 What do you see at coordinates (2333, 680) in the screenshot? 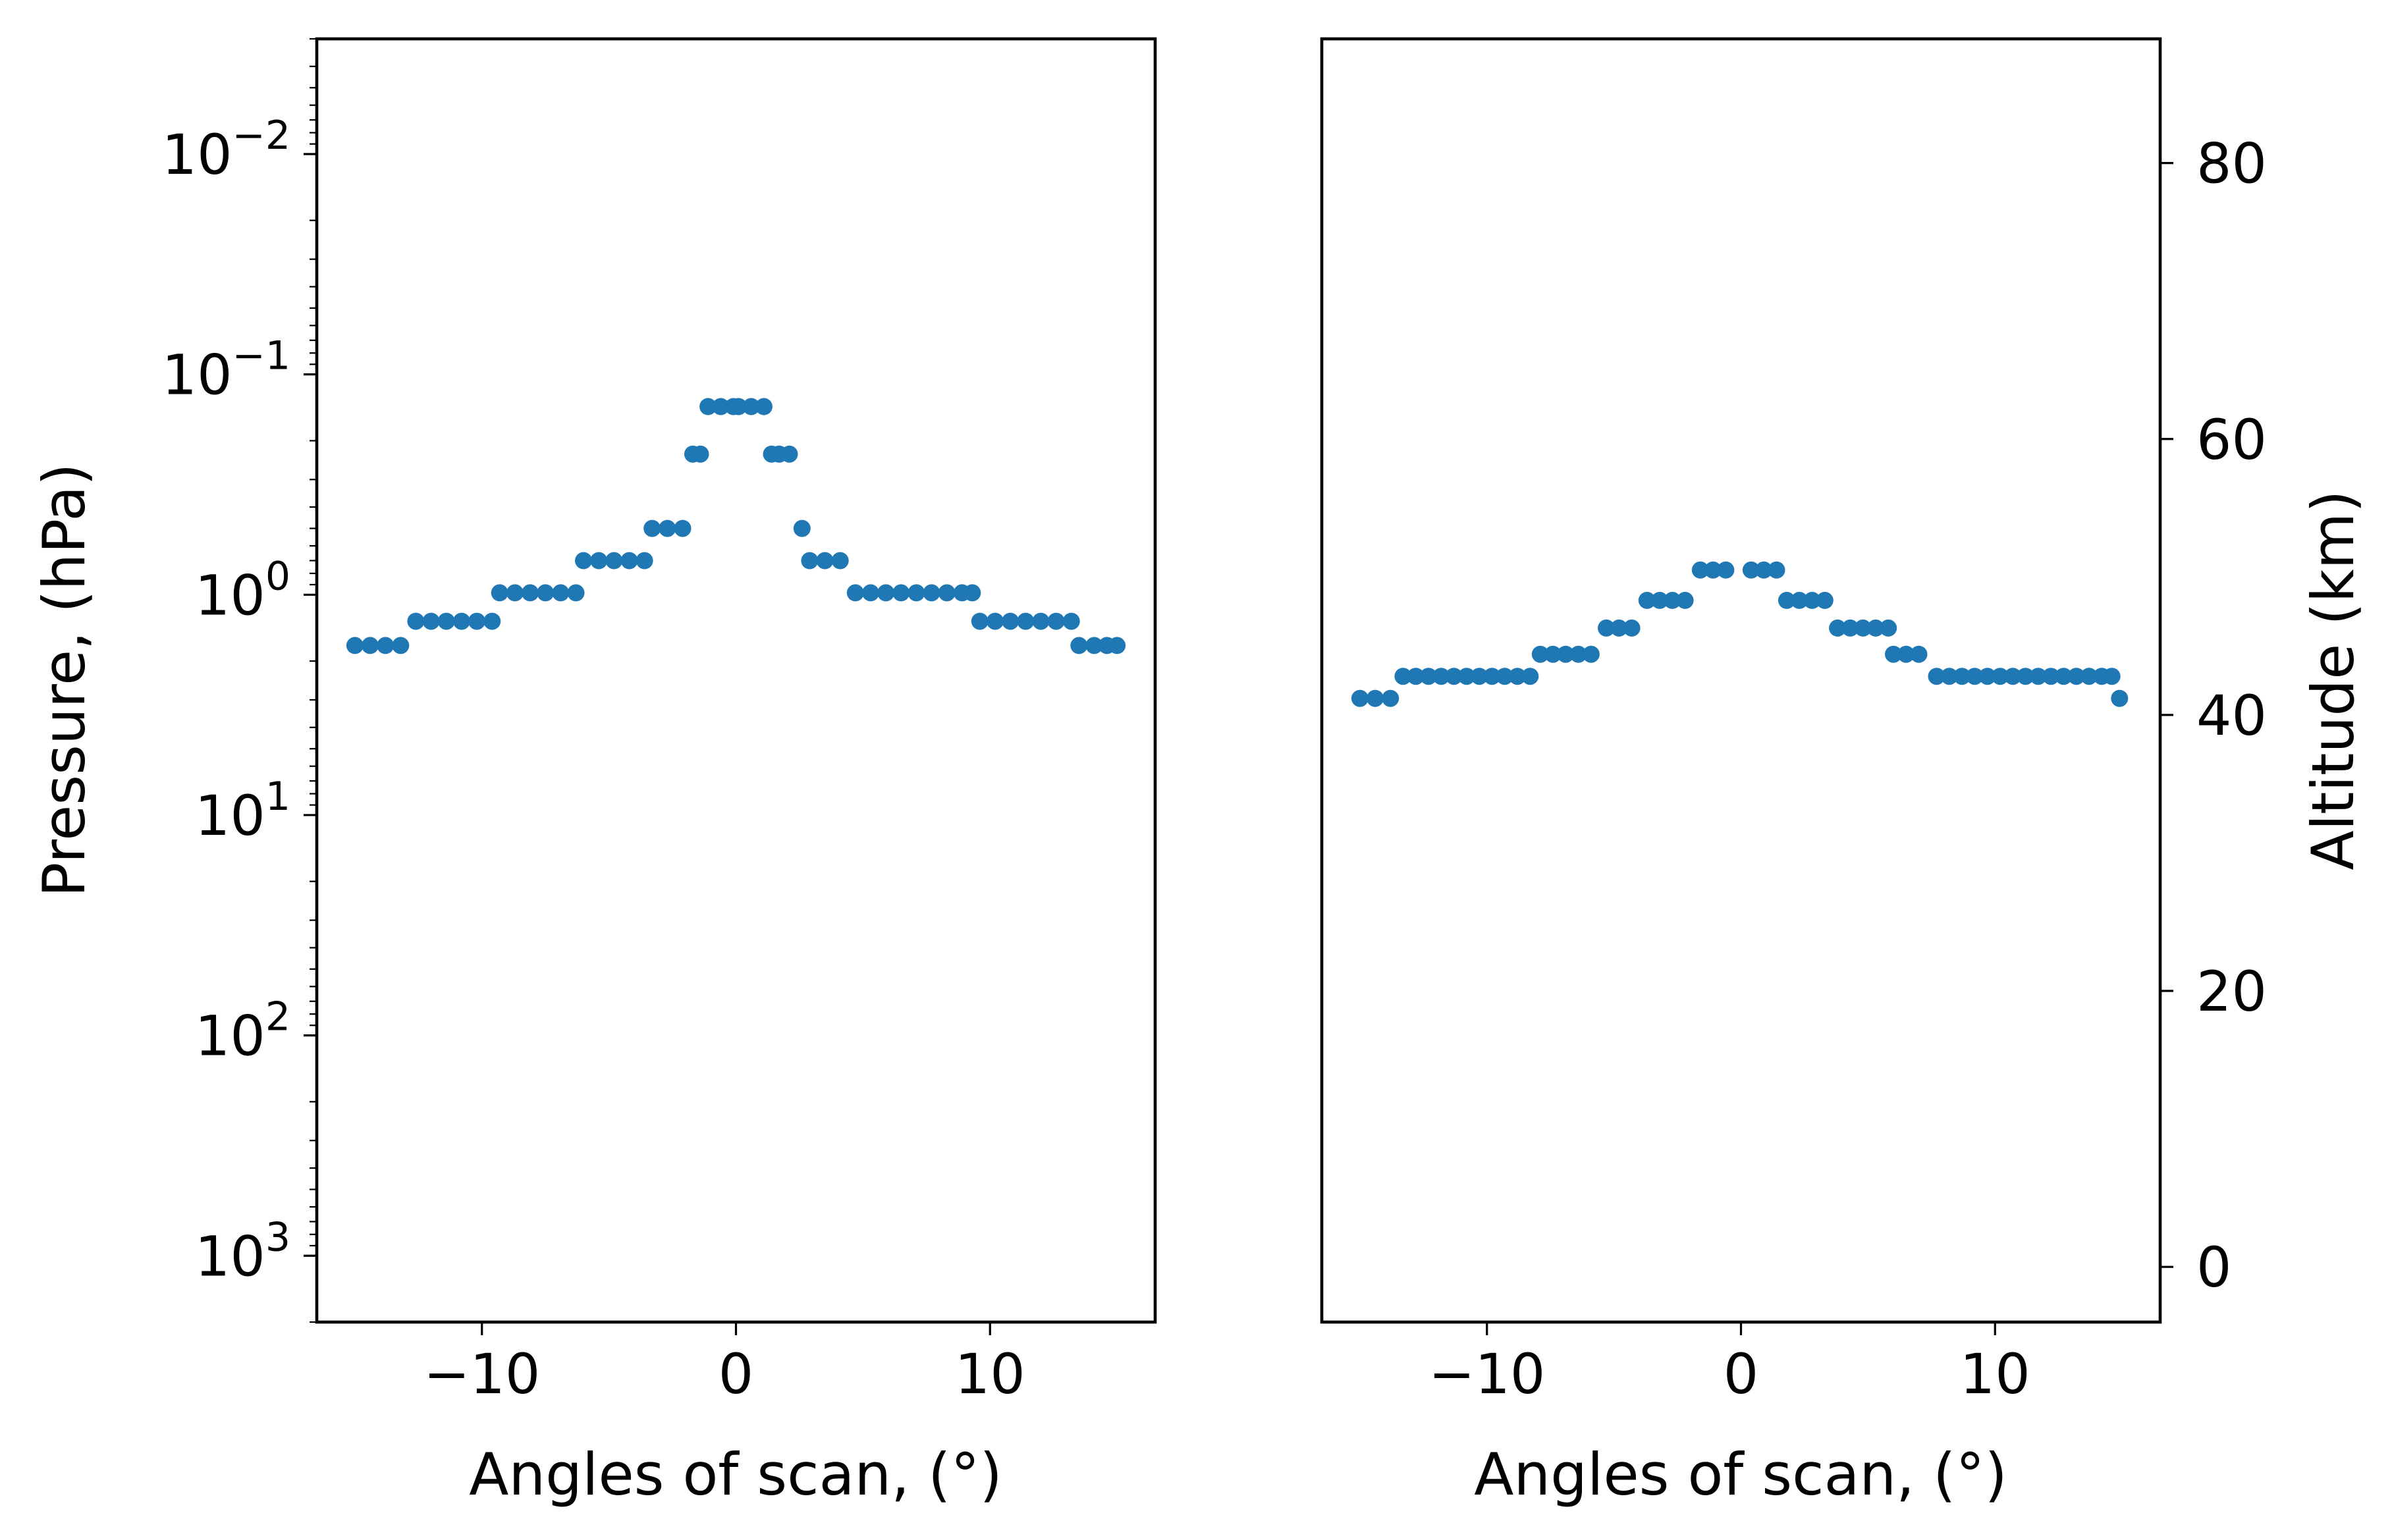
I see `altitude-y-axis-label: Altitude (km)` at bounding box center [2333, 680].